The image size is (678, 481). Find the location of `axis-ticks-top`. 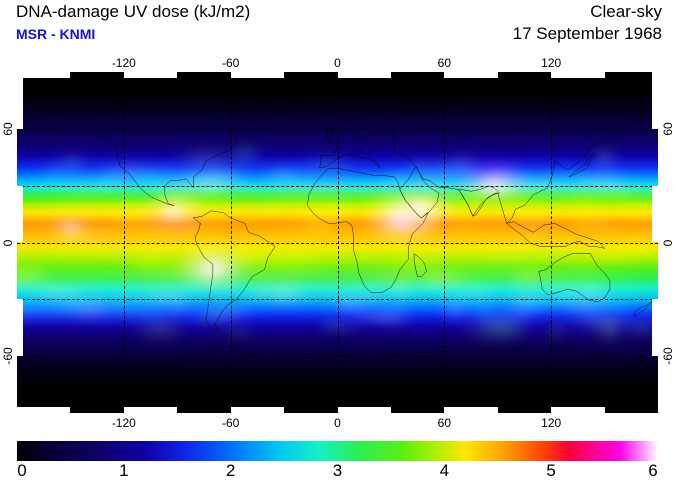

axis-ticks-top is located at coordinates (337, 75).